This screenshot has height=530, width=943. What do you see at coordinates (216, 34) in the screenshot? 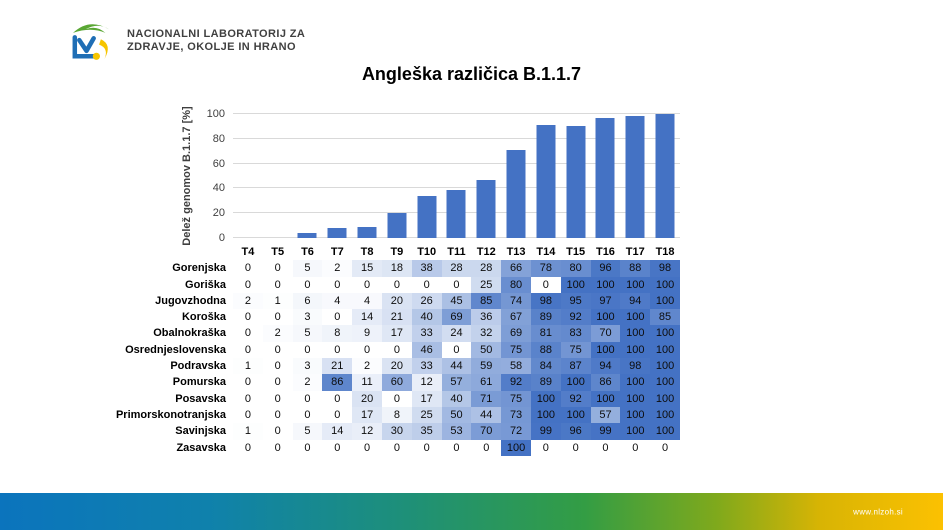
I see `logo-line-1: NACIONALNI LABORATORIJ ZA` at bounding box center [216, 34].